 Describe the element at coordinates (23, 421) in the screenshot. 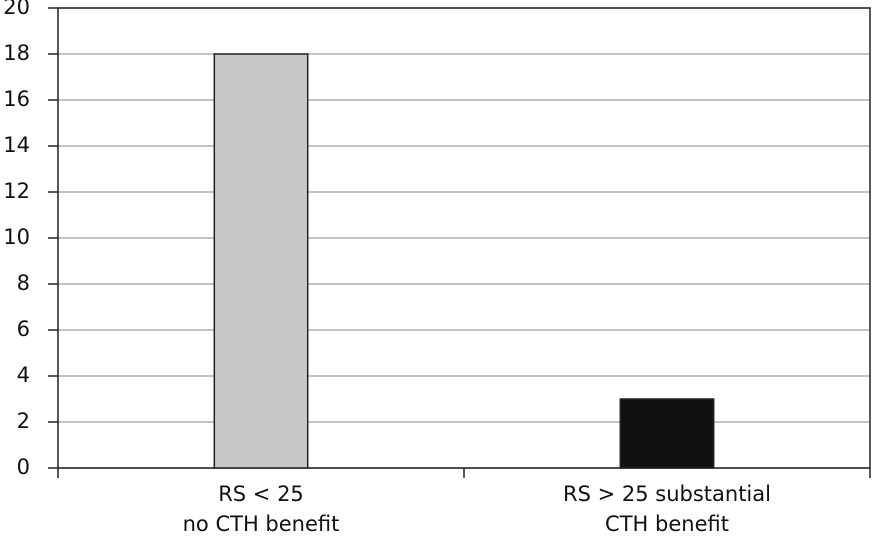

I see `y-tick-label: 2` at that location.